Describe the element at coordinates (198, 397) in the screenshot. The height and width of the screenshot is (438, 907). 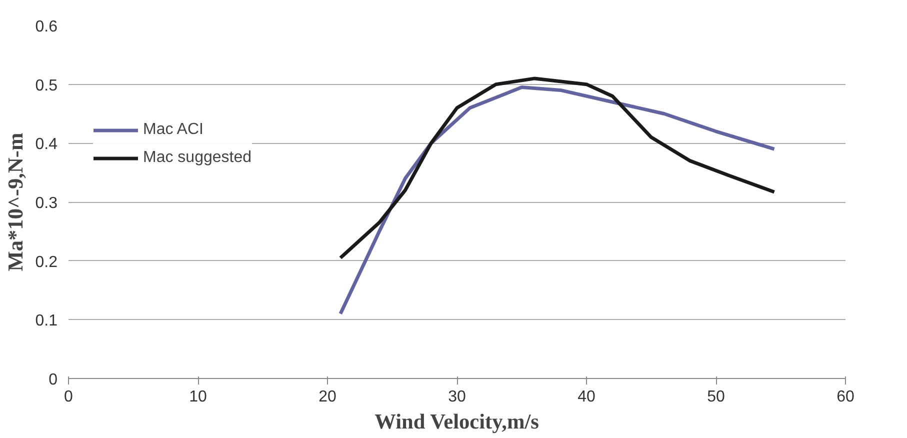
I see `x-tick-label: 10` at that location.